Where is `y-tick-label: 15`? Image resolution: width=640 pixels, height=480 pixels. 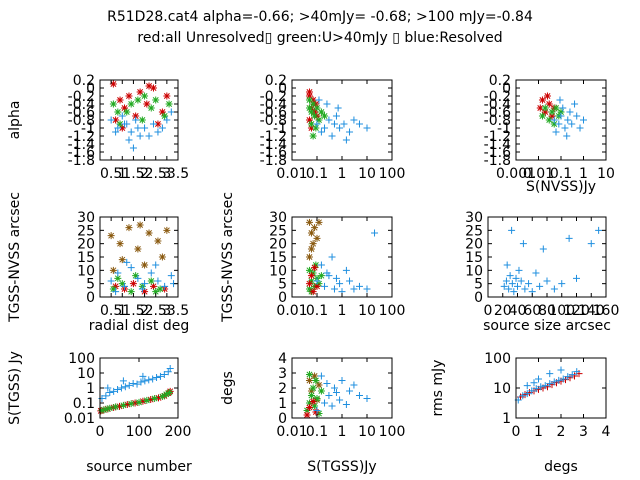 y-tick-label: 15 is located at coordinates (86, 258).